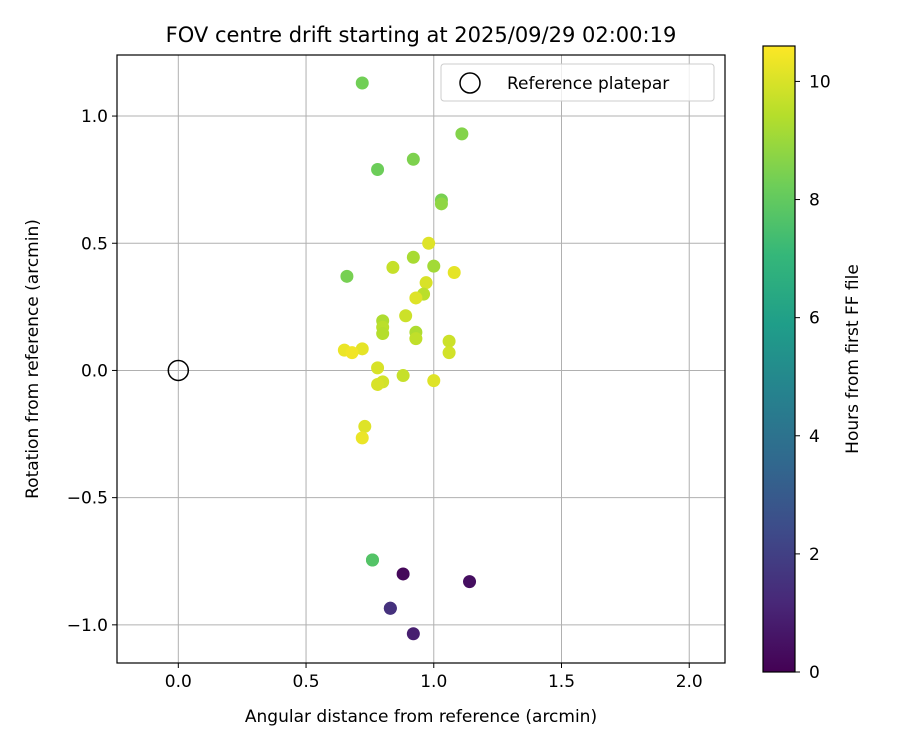 Image resolution: width=900 pixels, height=750 pixels. I want to click on x-tick-label: 0.0, so click(178, 682).